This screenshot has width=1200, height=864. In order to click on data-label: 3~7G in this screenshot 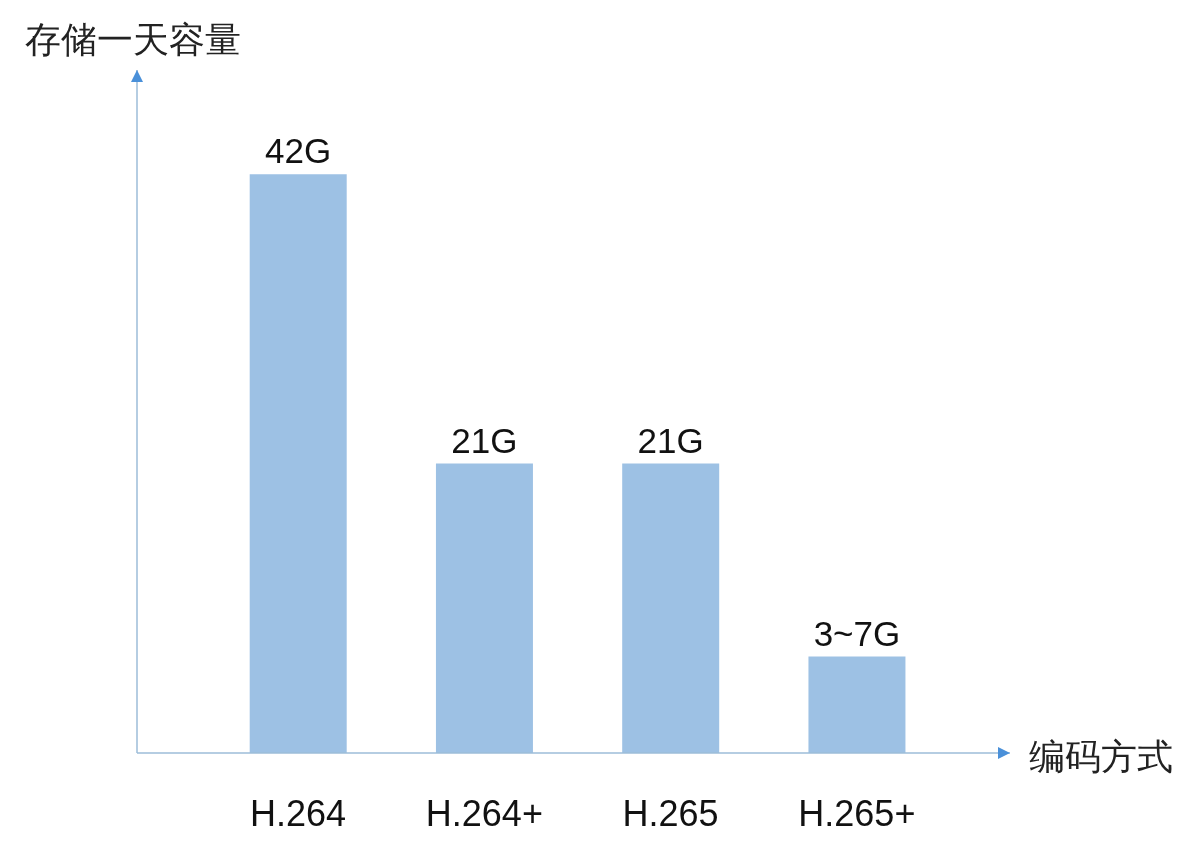, I will do `click(857, 633)`.